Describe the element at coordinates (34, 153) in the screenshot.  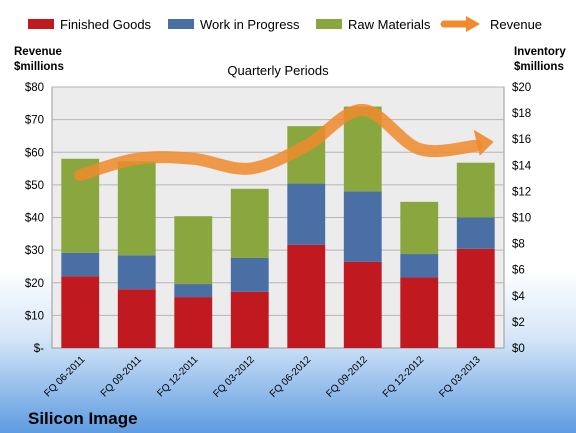
I see `left-tick-label: $60` at that location.